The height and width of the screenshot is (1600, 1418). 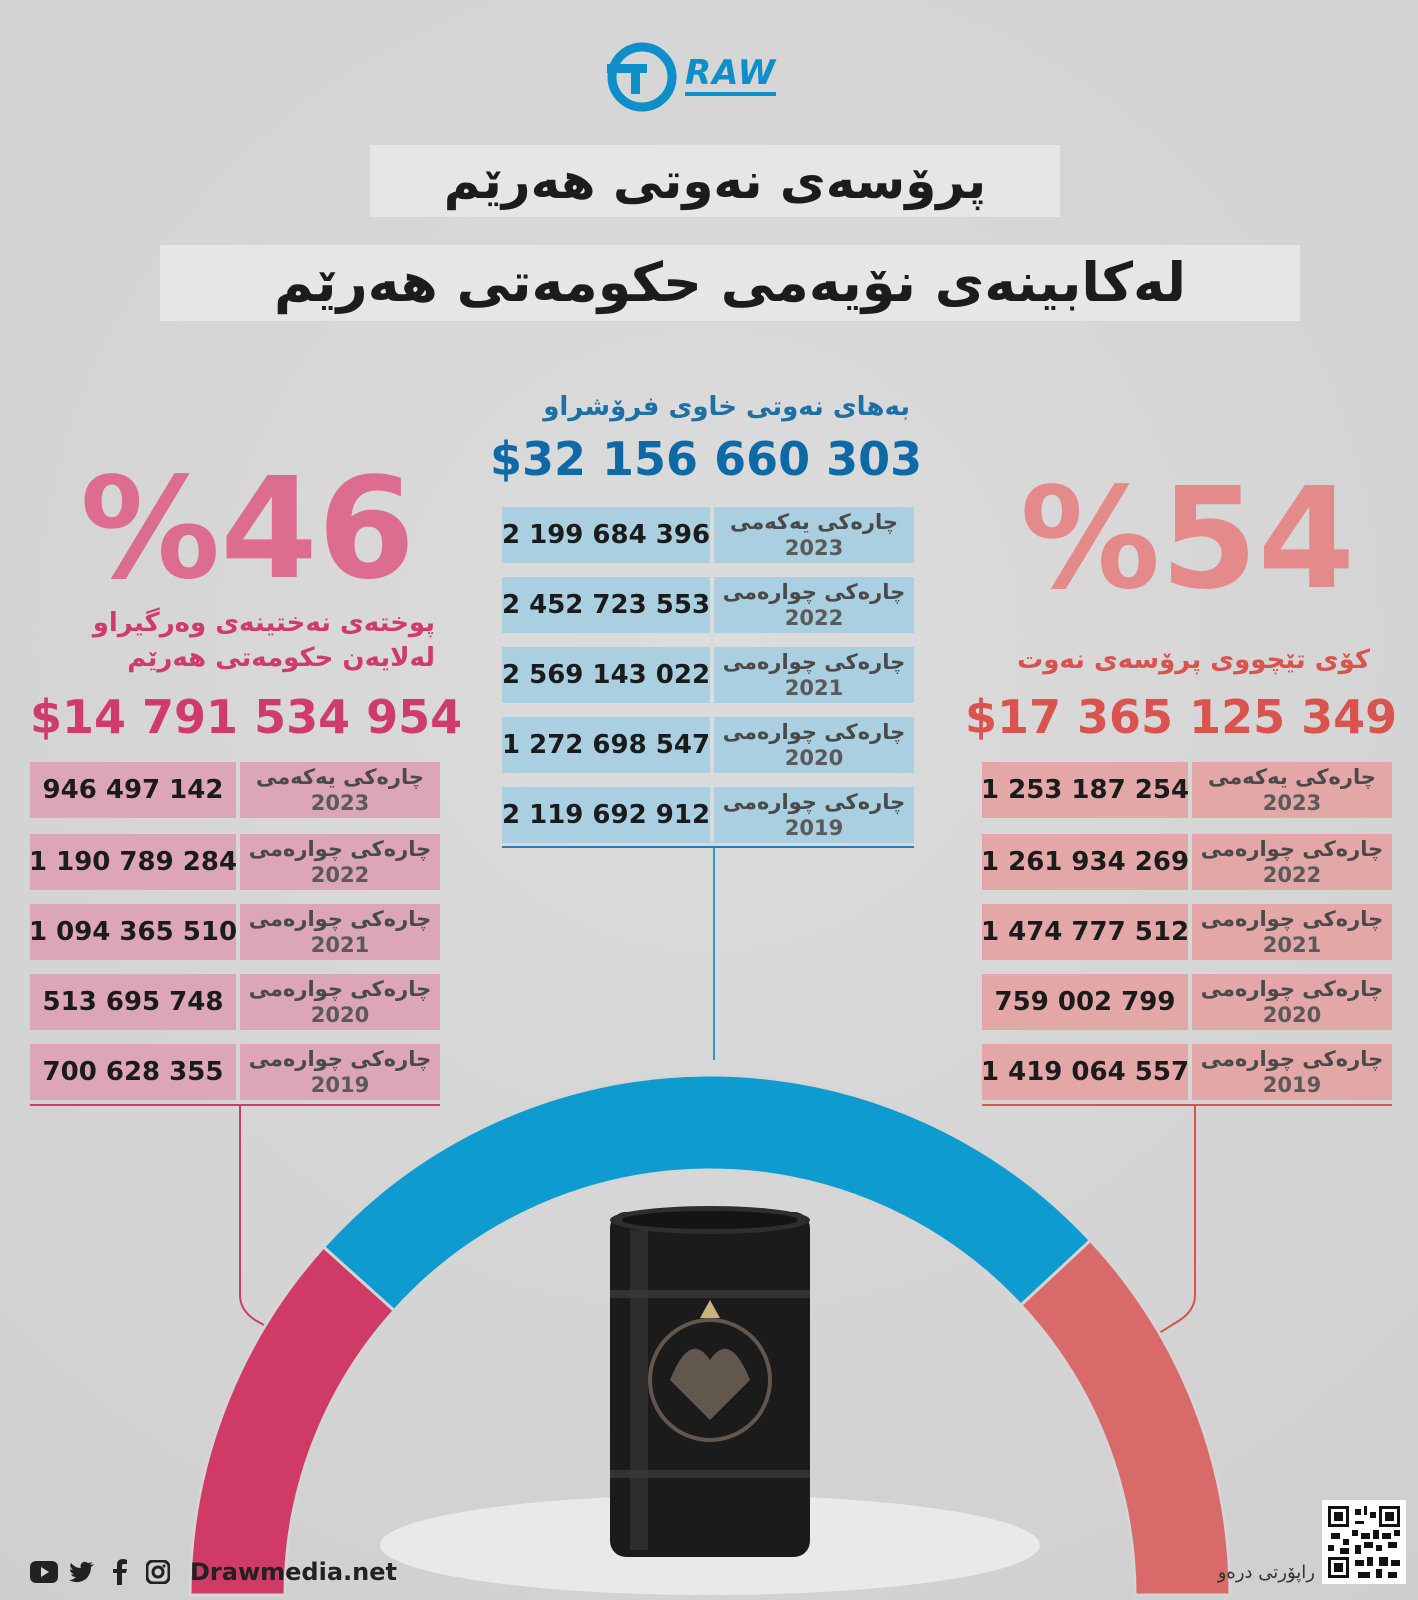 I want to click on left-row-value: 946 497 142, so click(x=133, y=790).